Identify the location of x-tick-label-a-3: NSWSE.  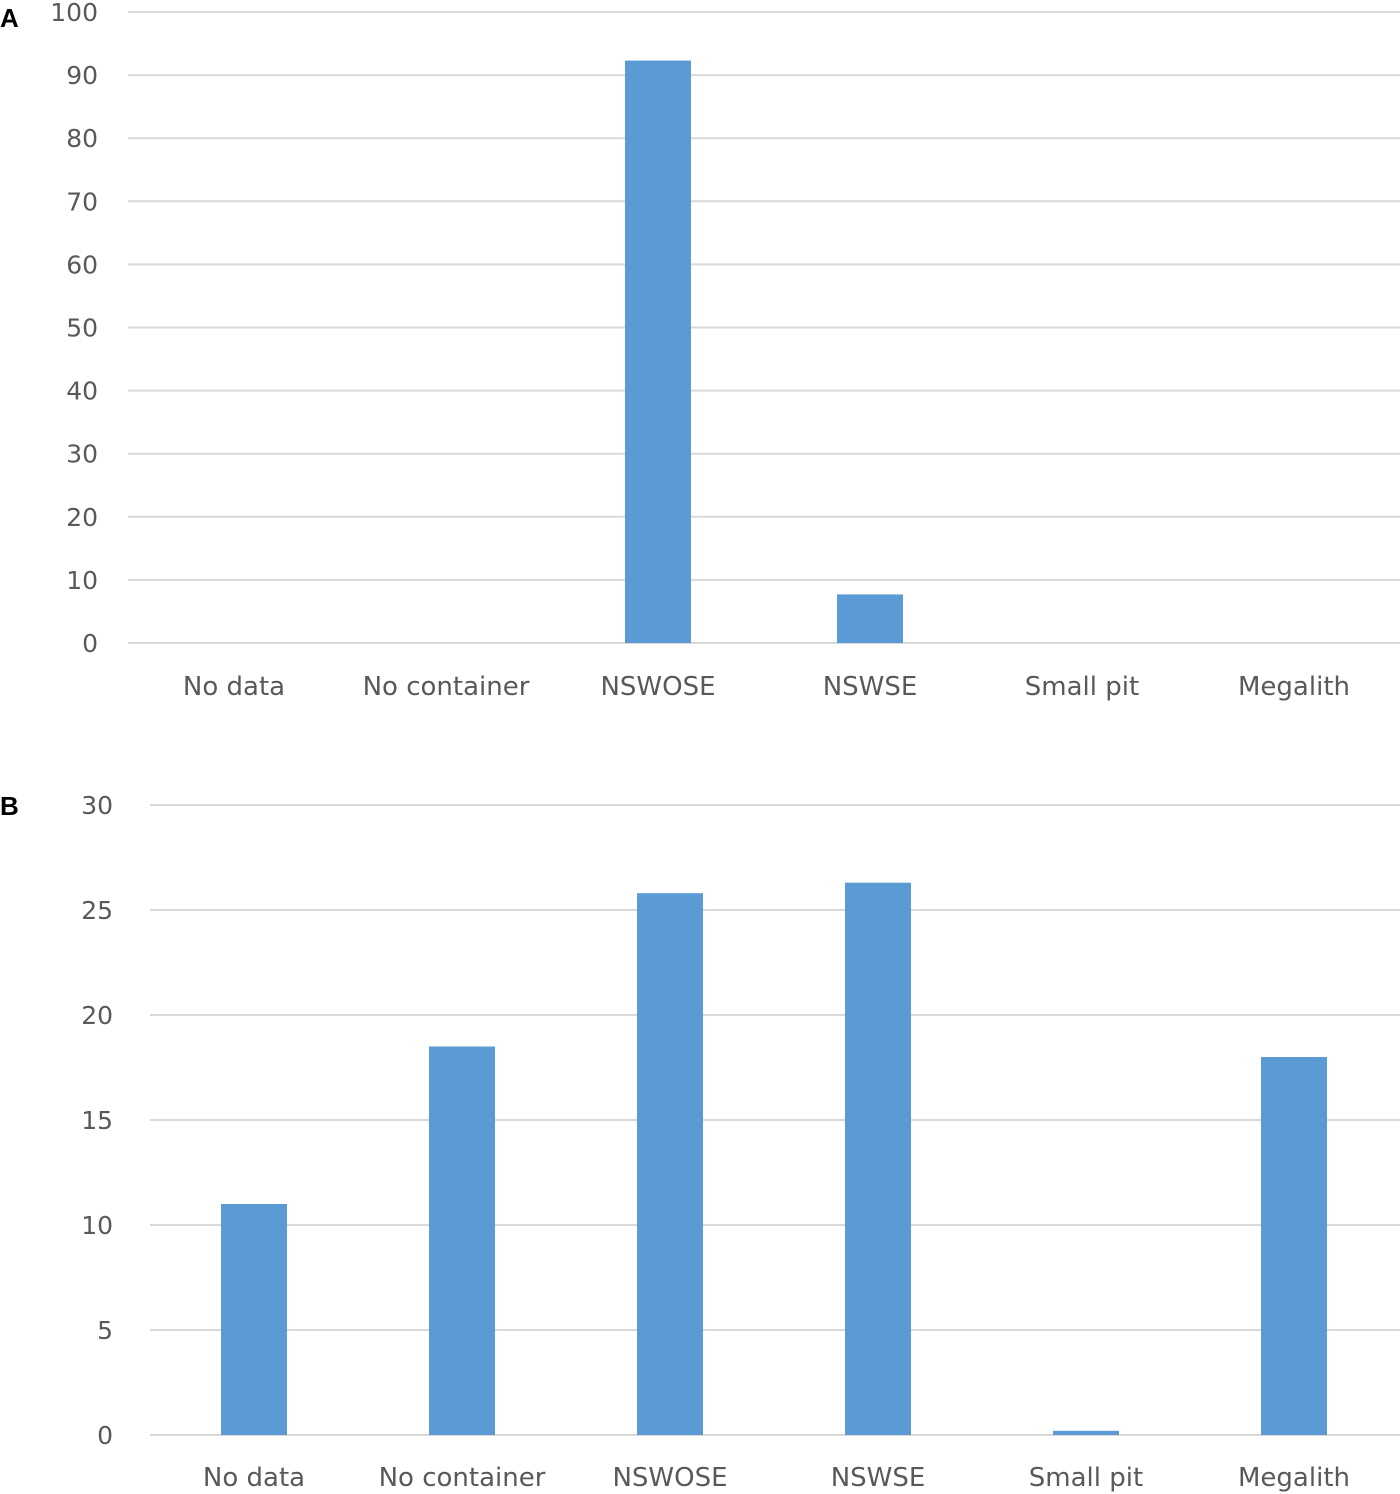
(870, 687).